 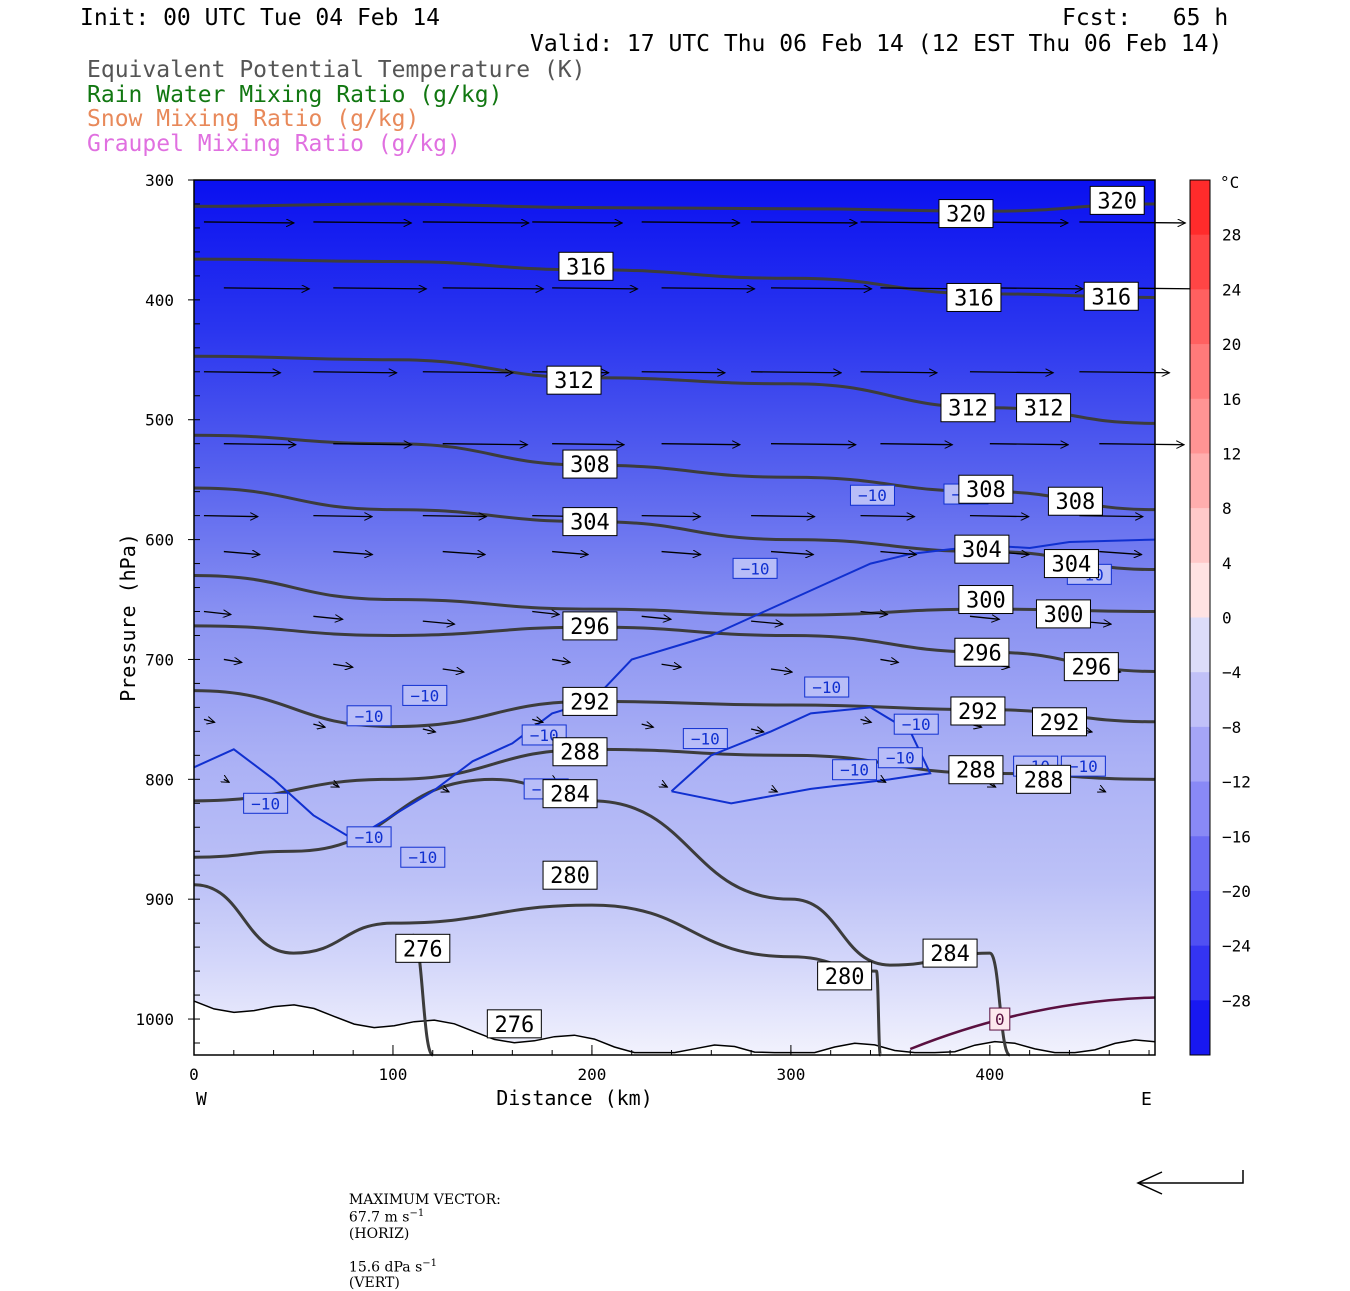 What do you see at coordinates (1191, 1177) in the screenshot?
I see `max-vector-shaft` at bounding box center [1191, 1177].